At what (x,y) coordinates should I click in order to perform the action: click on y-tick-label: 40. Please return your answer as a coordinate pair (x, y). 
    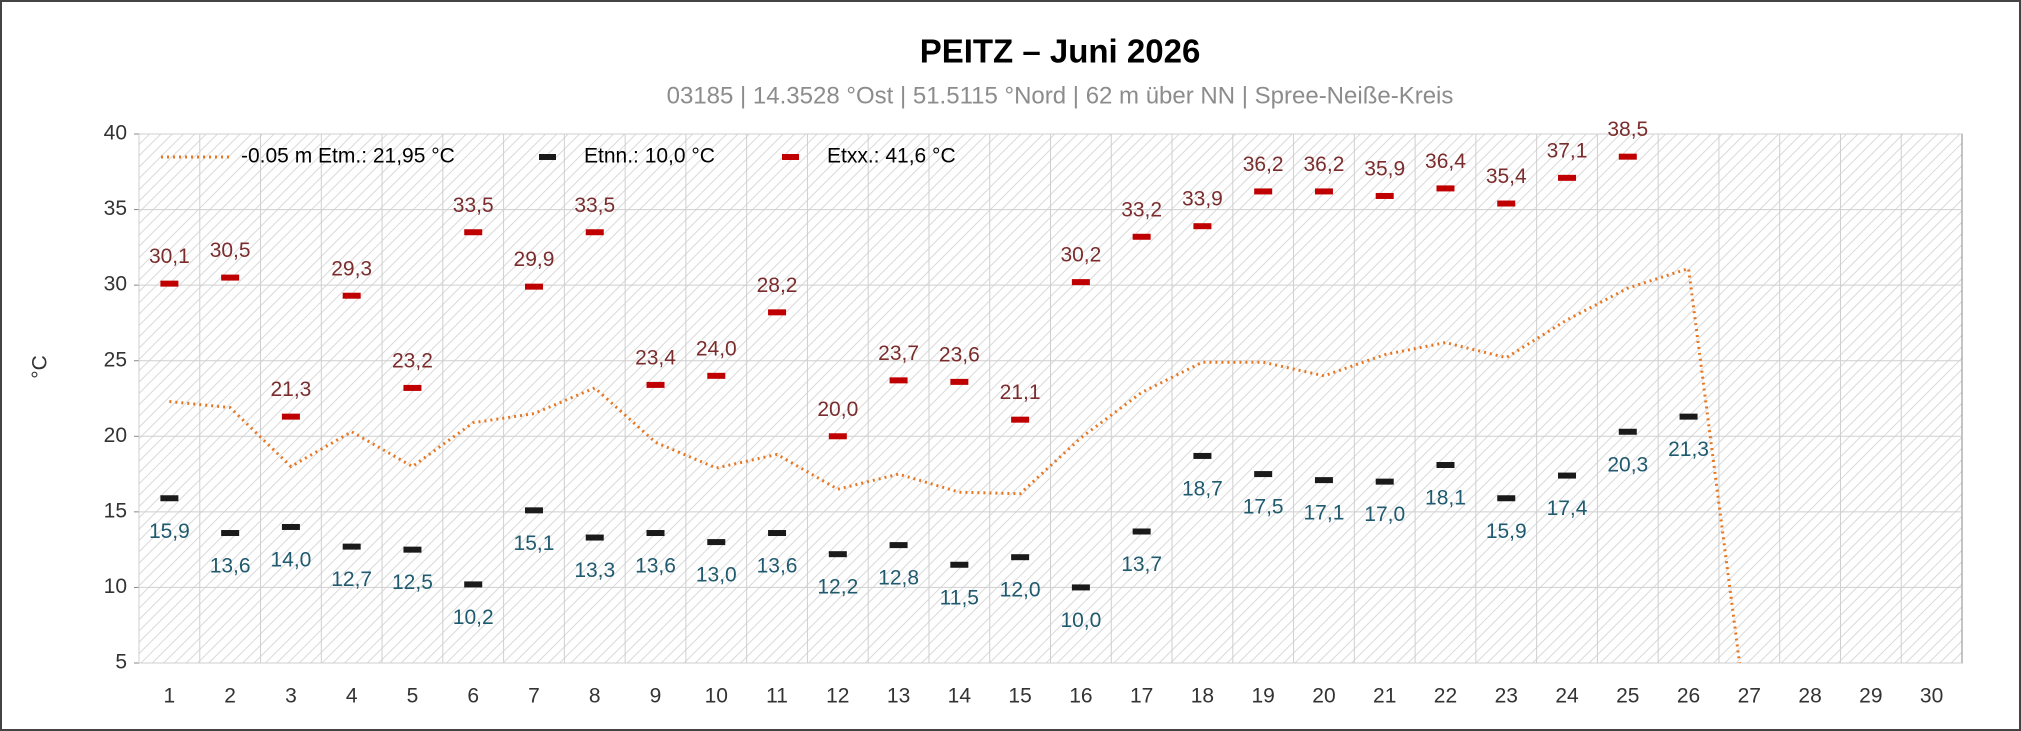
    Looking at the image, I should click on (115, 133).